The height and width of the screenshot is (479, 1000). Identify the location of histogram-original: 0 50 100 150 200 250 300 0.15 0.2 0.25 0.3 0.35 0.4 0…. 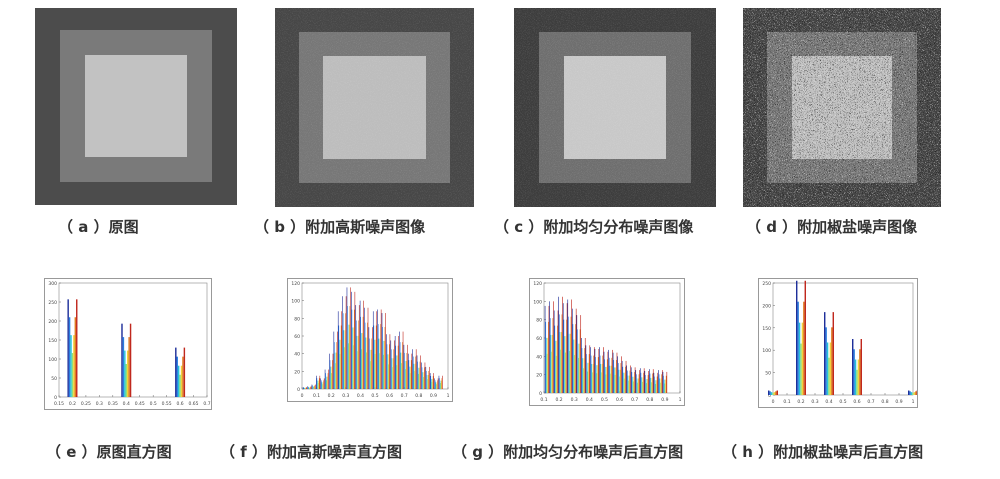
(128, 344).